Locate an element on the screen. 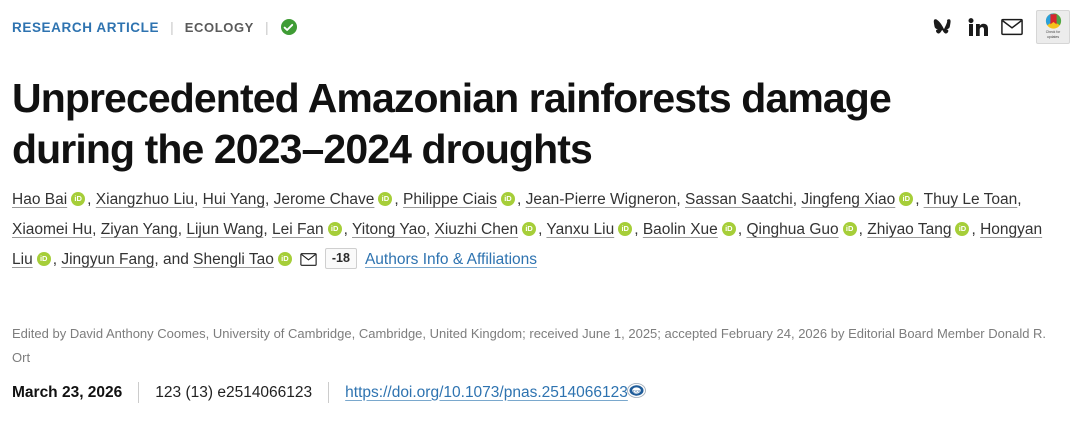 This screenshot has width=1080, height=426. bluesky-butterfly-icon is located at coordinates (944, 27).